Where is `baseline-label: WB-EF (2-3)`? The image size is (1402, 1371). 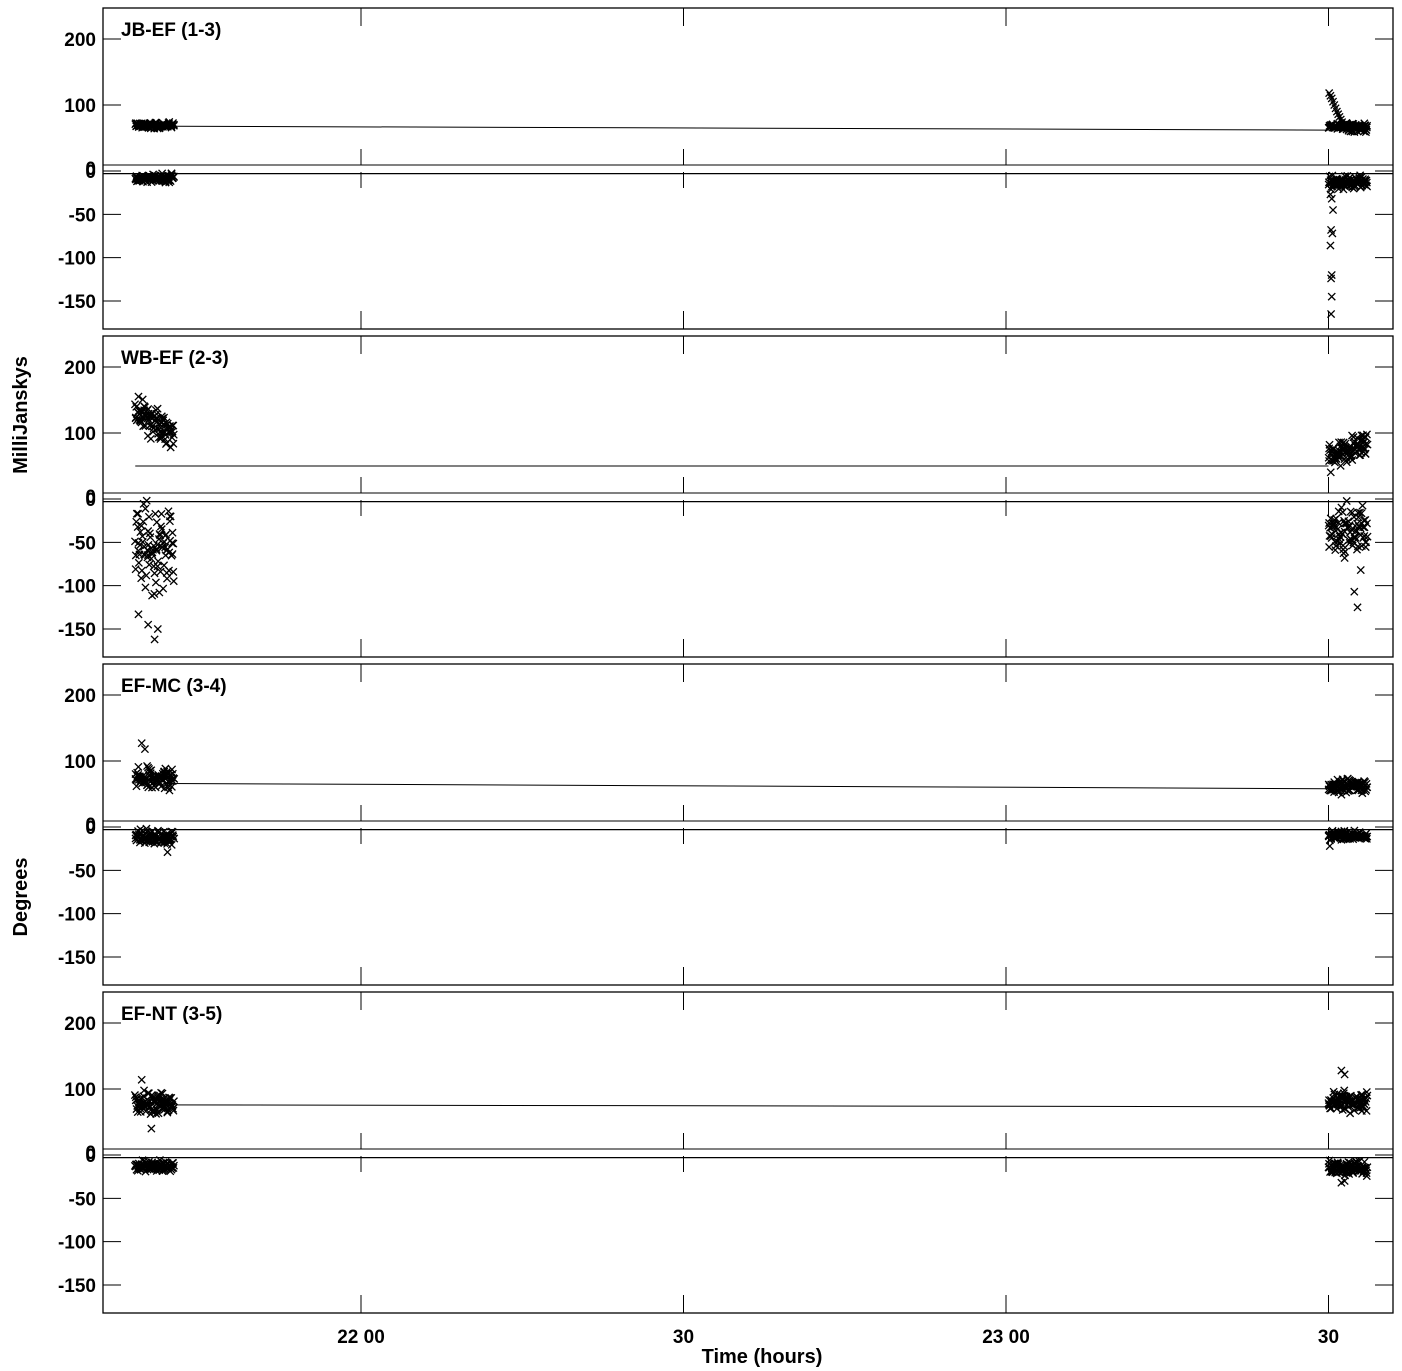 baseline-label: WB-EF (2-3) is located at coordinates (175, 358).